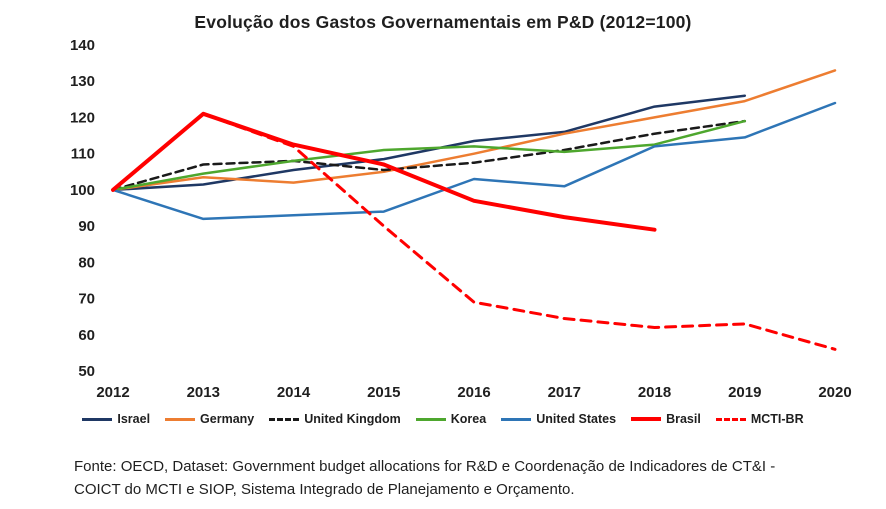  I want to click on legend-label: MCTI-BR, so click(777, 419).